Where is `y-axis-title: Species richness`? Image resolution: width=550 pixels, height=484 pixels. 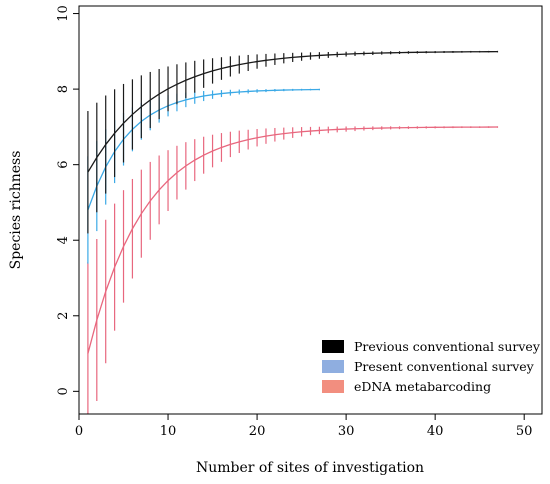 y-axis-title: Species richness is located at coordinates (16, 210).